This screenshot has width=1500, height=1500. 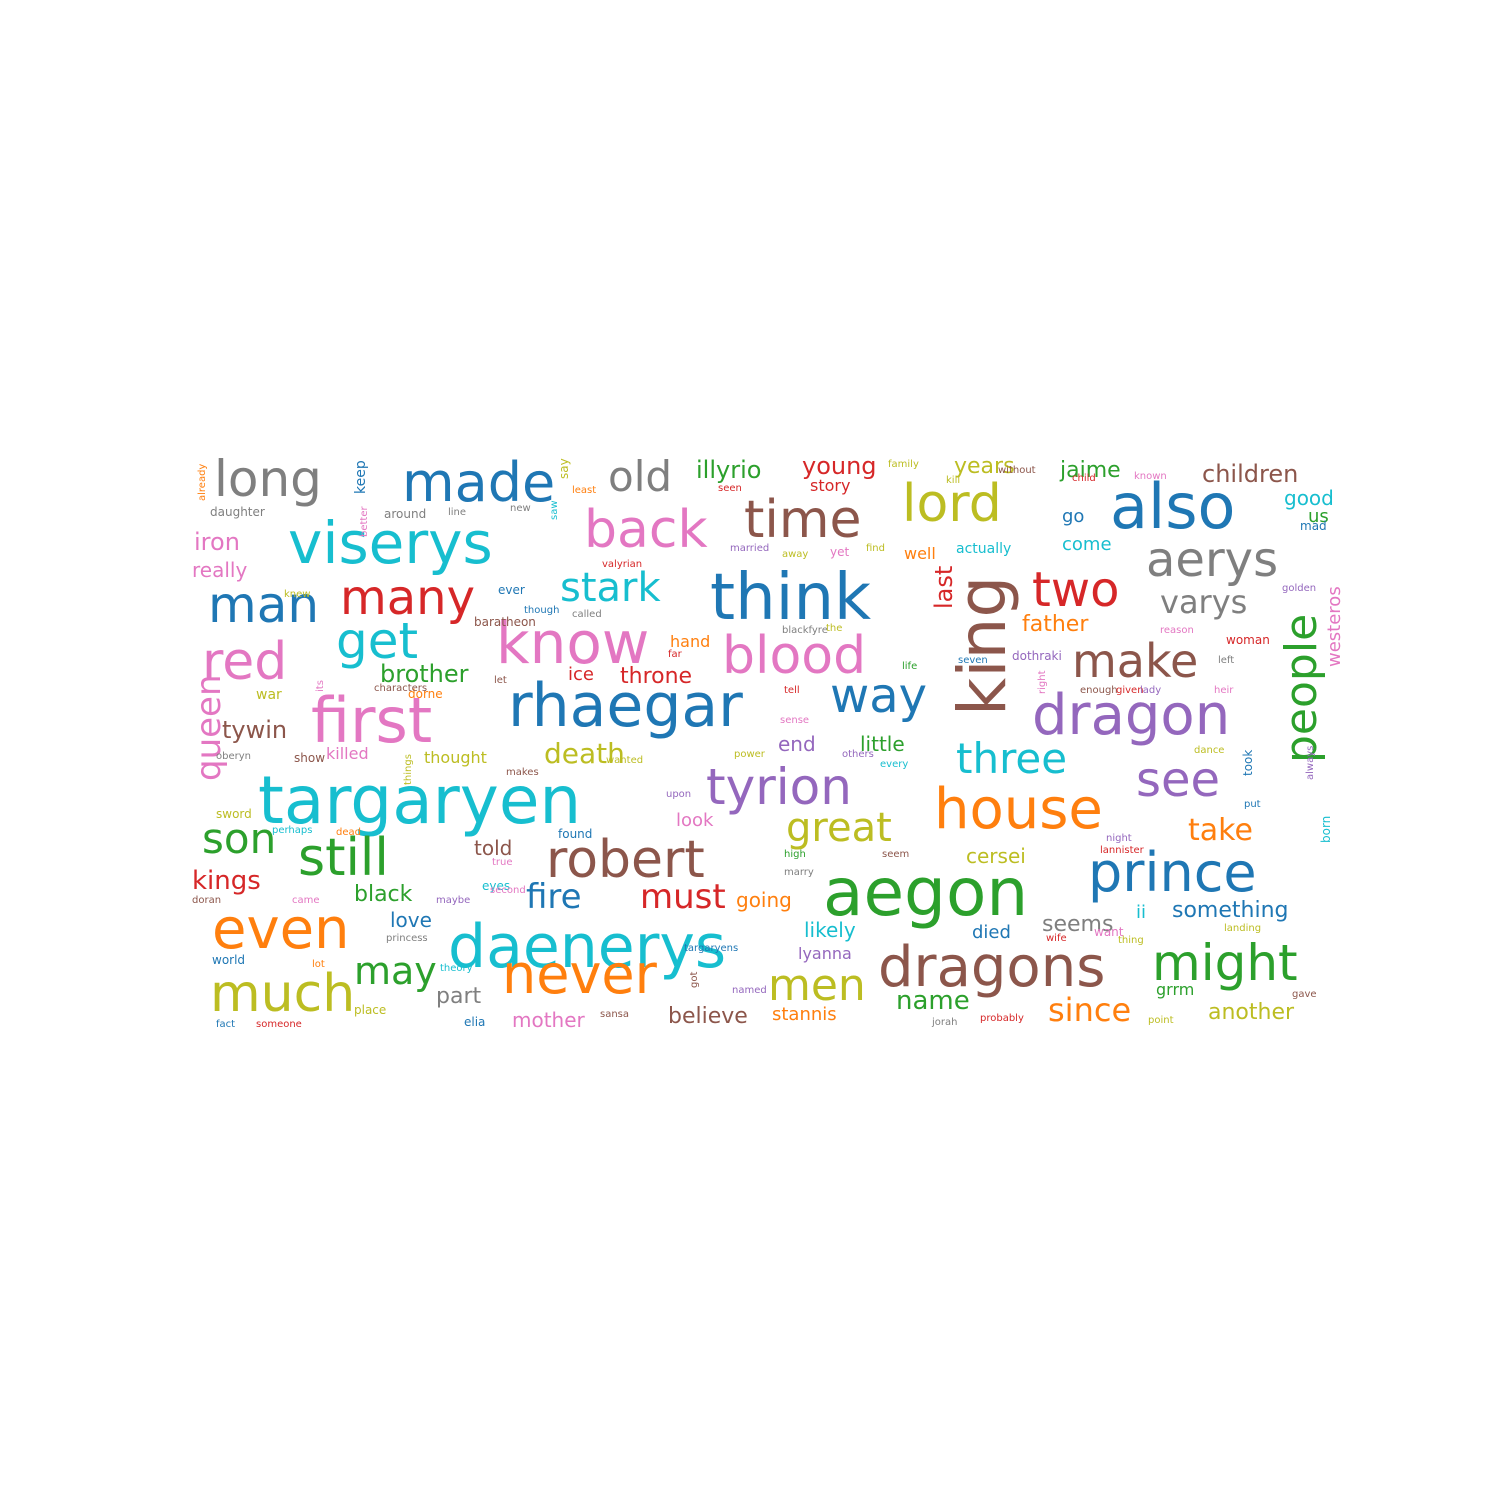 I want to click on word-going: going, so click(x=764, y=900).